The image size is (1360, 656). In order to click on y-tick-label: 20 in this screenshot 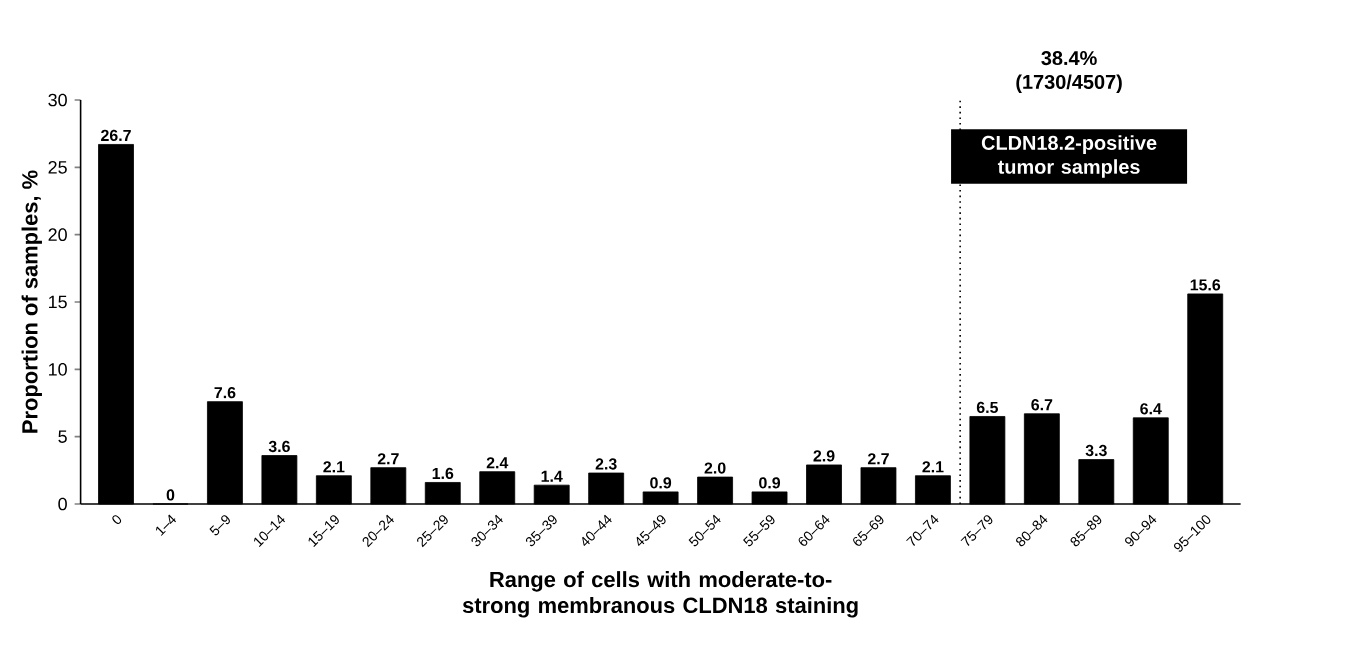, I will do `click(57, 235)`.